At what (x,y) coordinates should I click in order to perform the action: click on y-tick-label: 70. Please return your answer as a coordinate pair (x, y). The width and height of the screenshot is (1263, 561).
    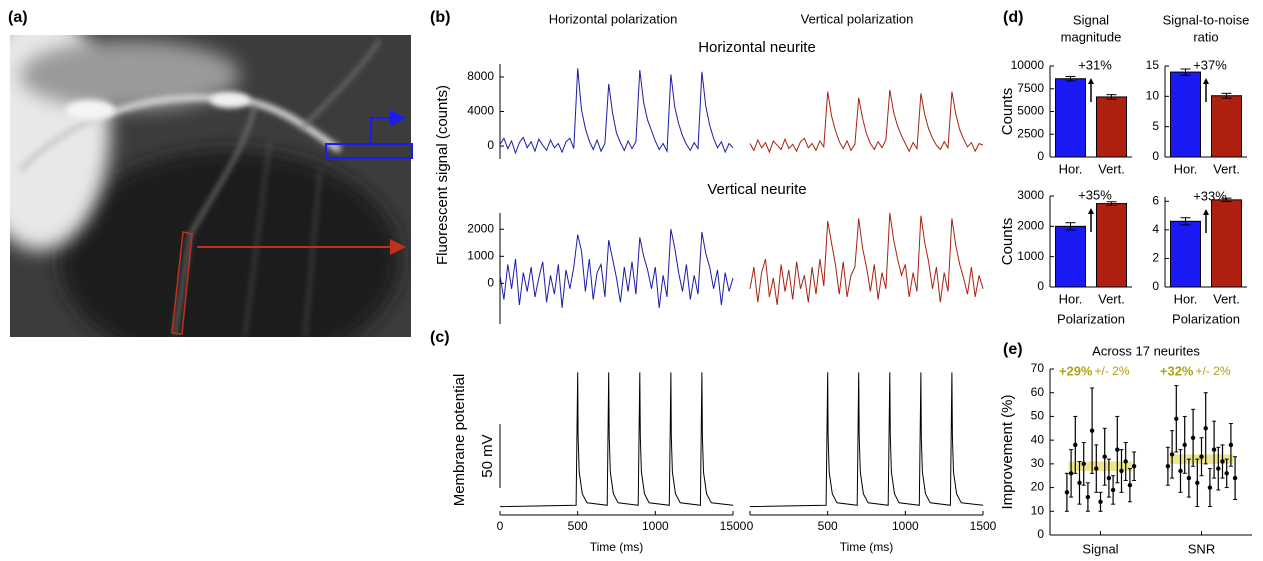
    Looking at the image, I should click on (1038, 368).